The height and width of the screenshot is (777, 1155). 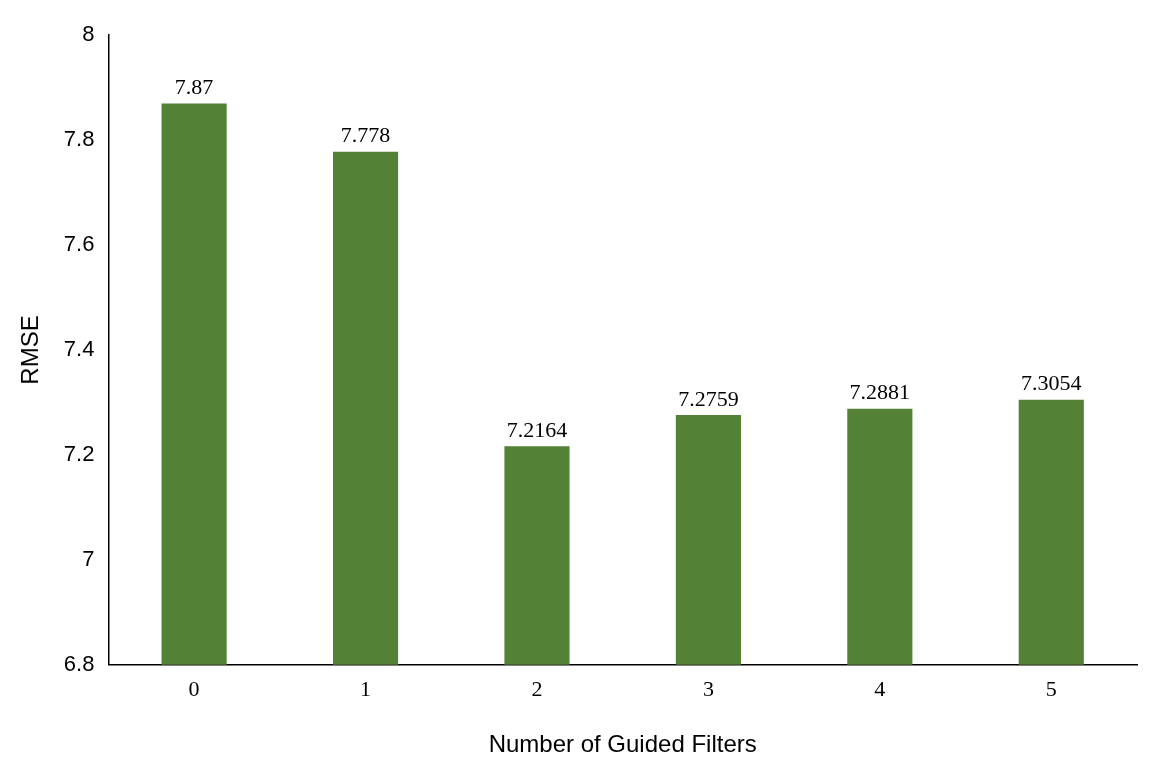 I want to click on y-tick-label: 7.2, so click(x=79, y=453).